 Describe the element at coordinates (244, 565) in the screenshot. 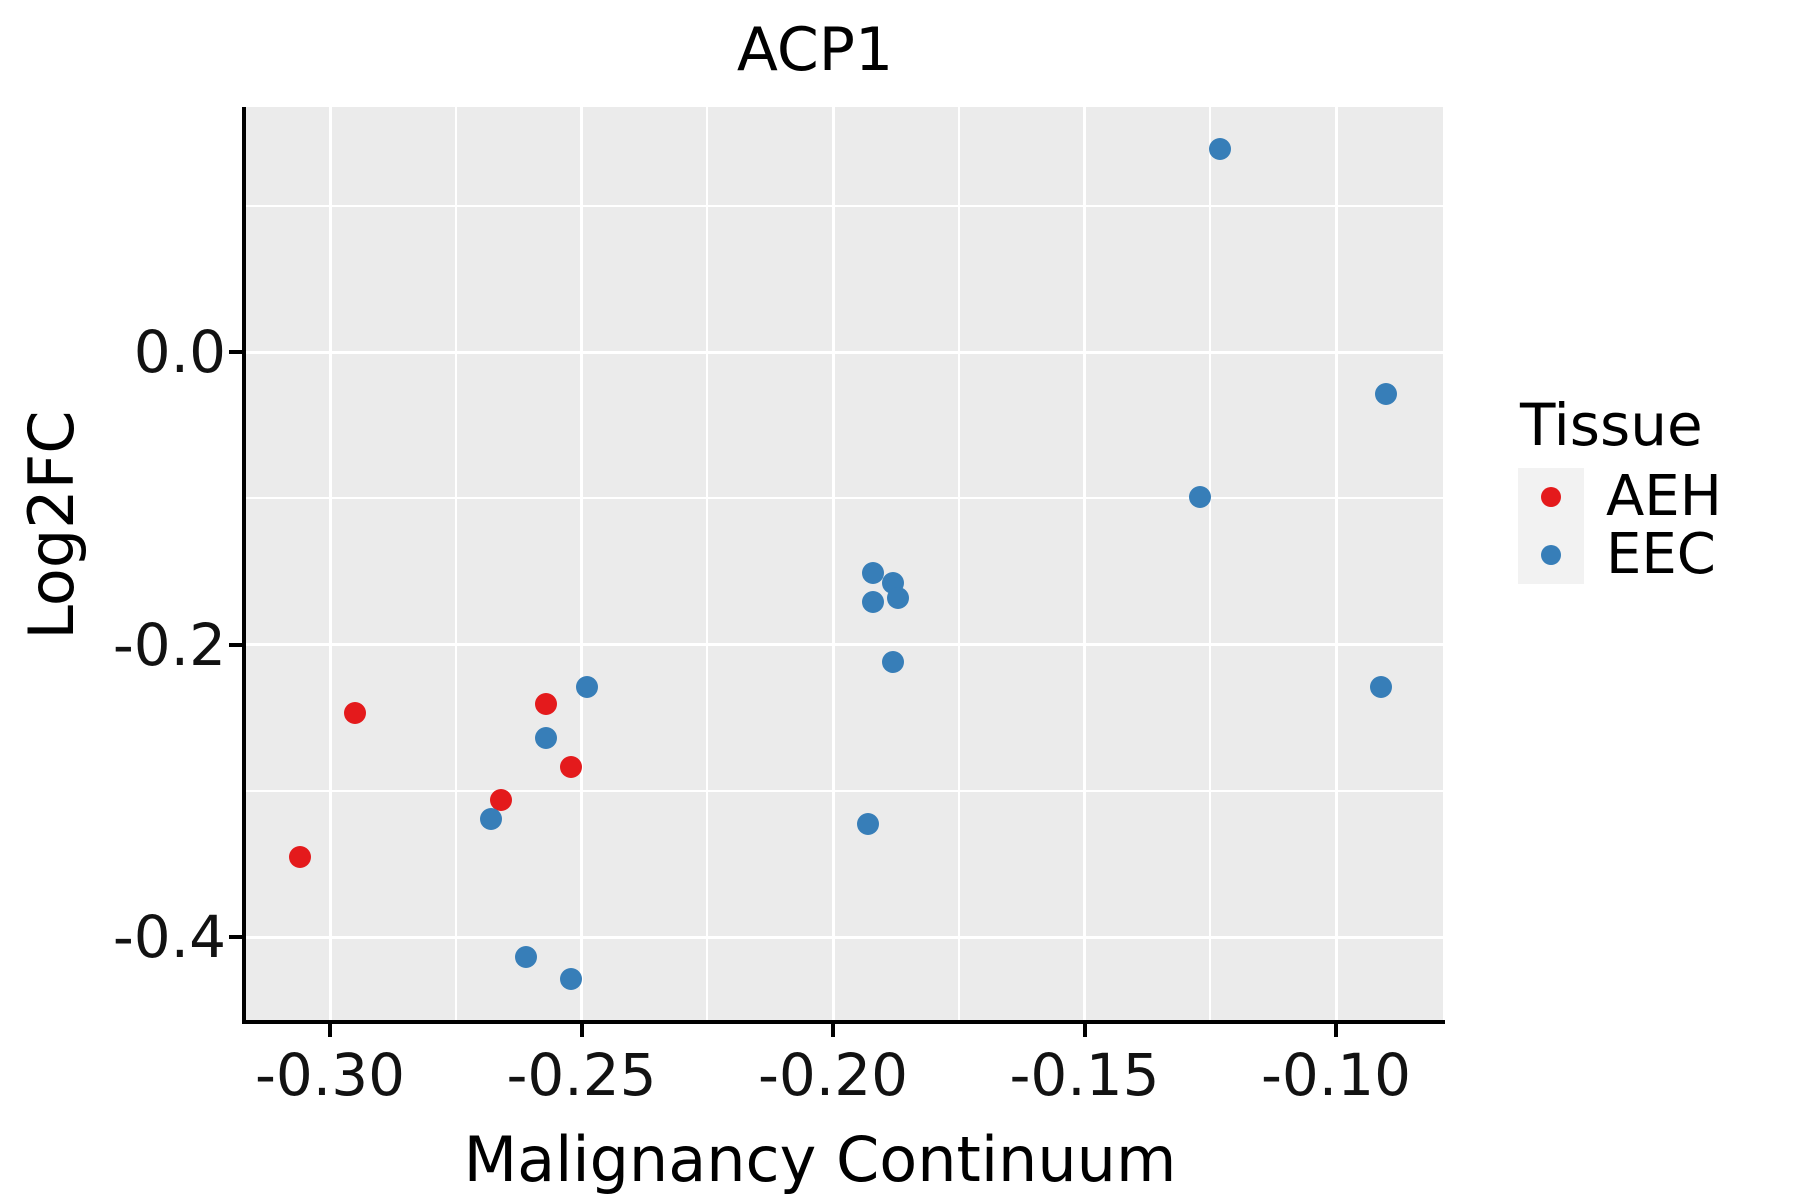

I see `y-axis-line` at that location.